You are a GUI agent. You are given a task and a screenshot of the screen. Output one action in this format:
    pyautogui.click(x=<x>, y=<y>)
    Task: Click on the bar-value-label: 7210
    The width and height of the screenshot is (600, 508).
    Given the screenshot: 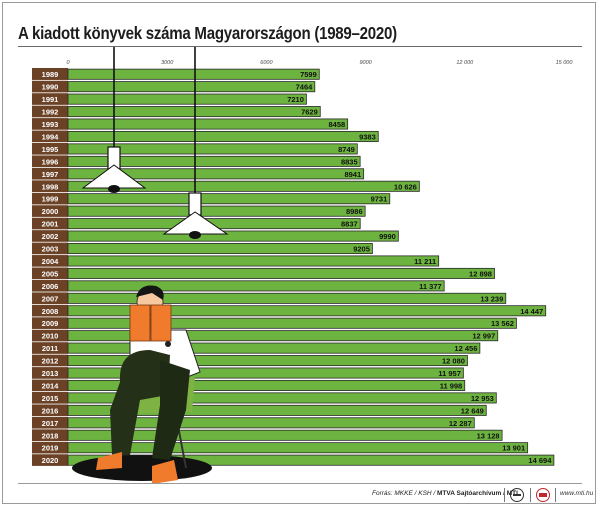 What is the action you would take?
    pyautogui.click(x=295, y=99)
    